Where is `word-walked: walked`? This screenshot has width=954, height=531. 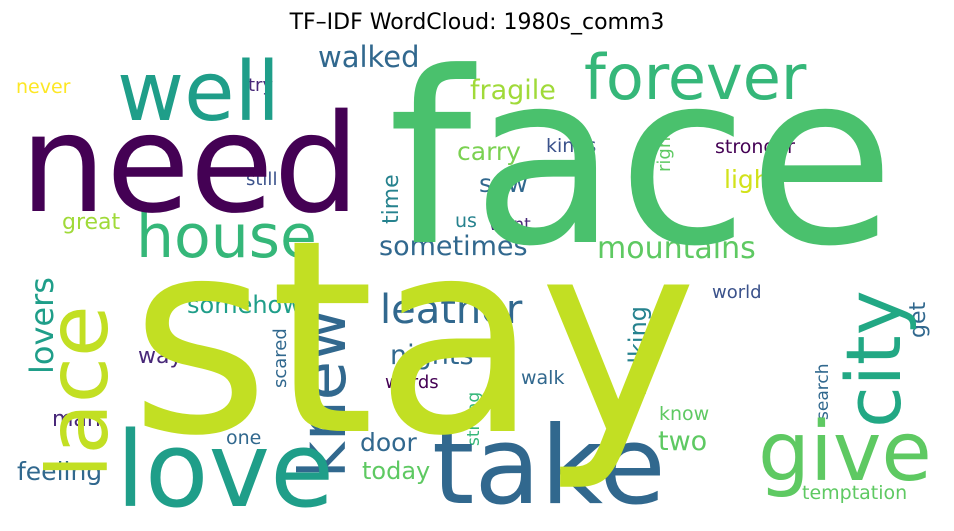
word-walked: walked is located at coordinates (369, 57).